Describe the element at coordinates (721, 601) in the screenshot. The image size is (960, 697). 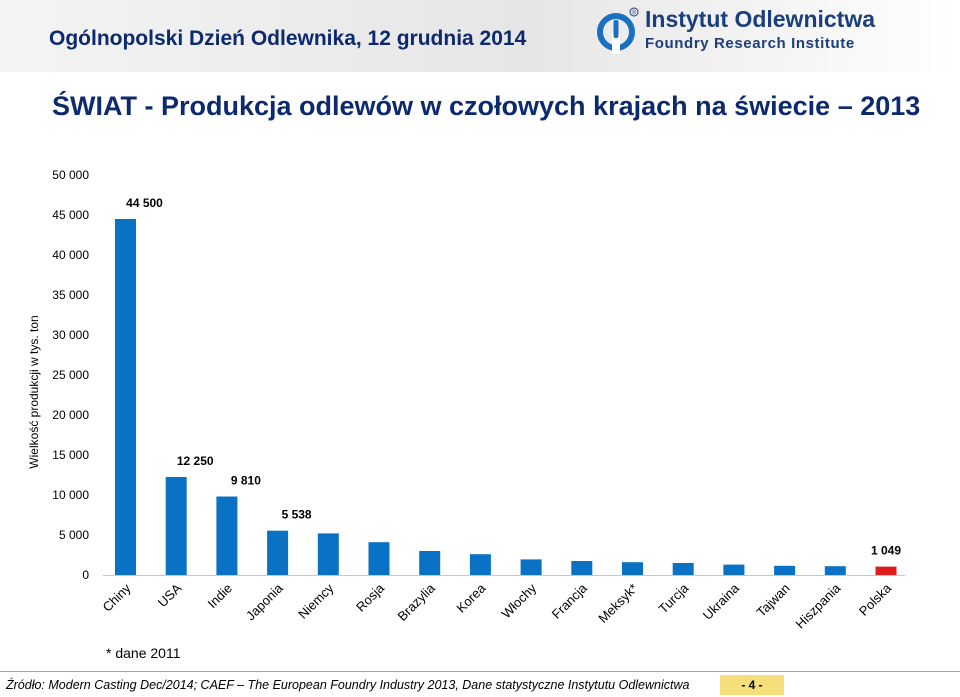
I see `x-tick-label: Ukraina` at that location.